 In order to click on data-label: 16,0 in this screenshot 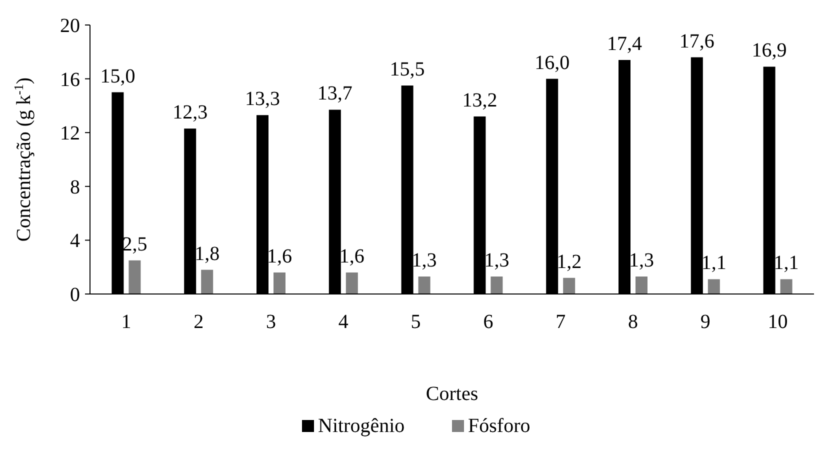, I will do `click(552, 63)`.